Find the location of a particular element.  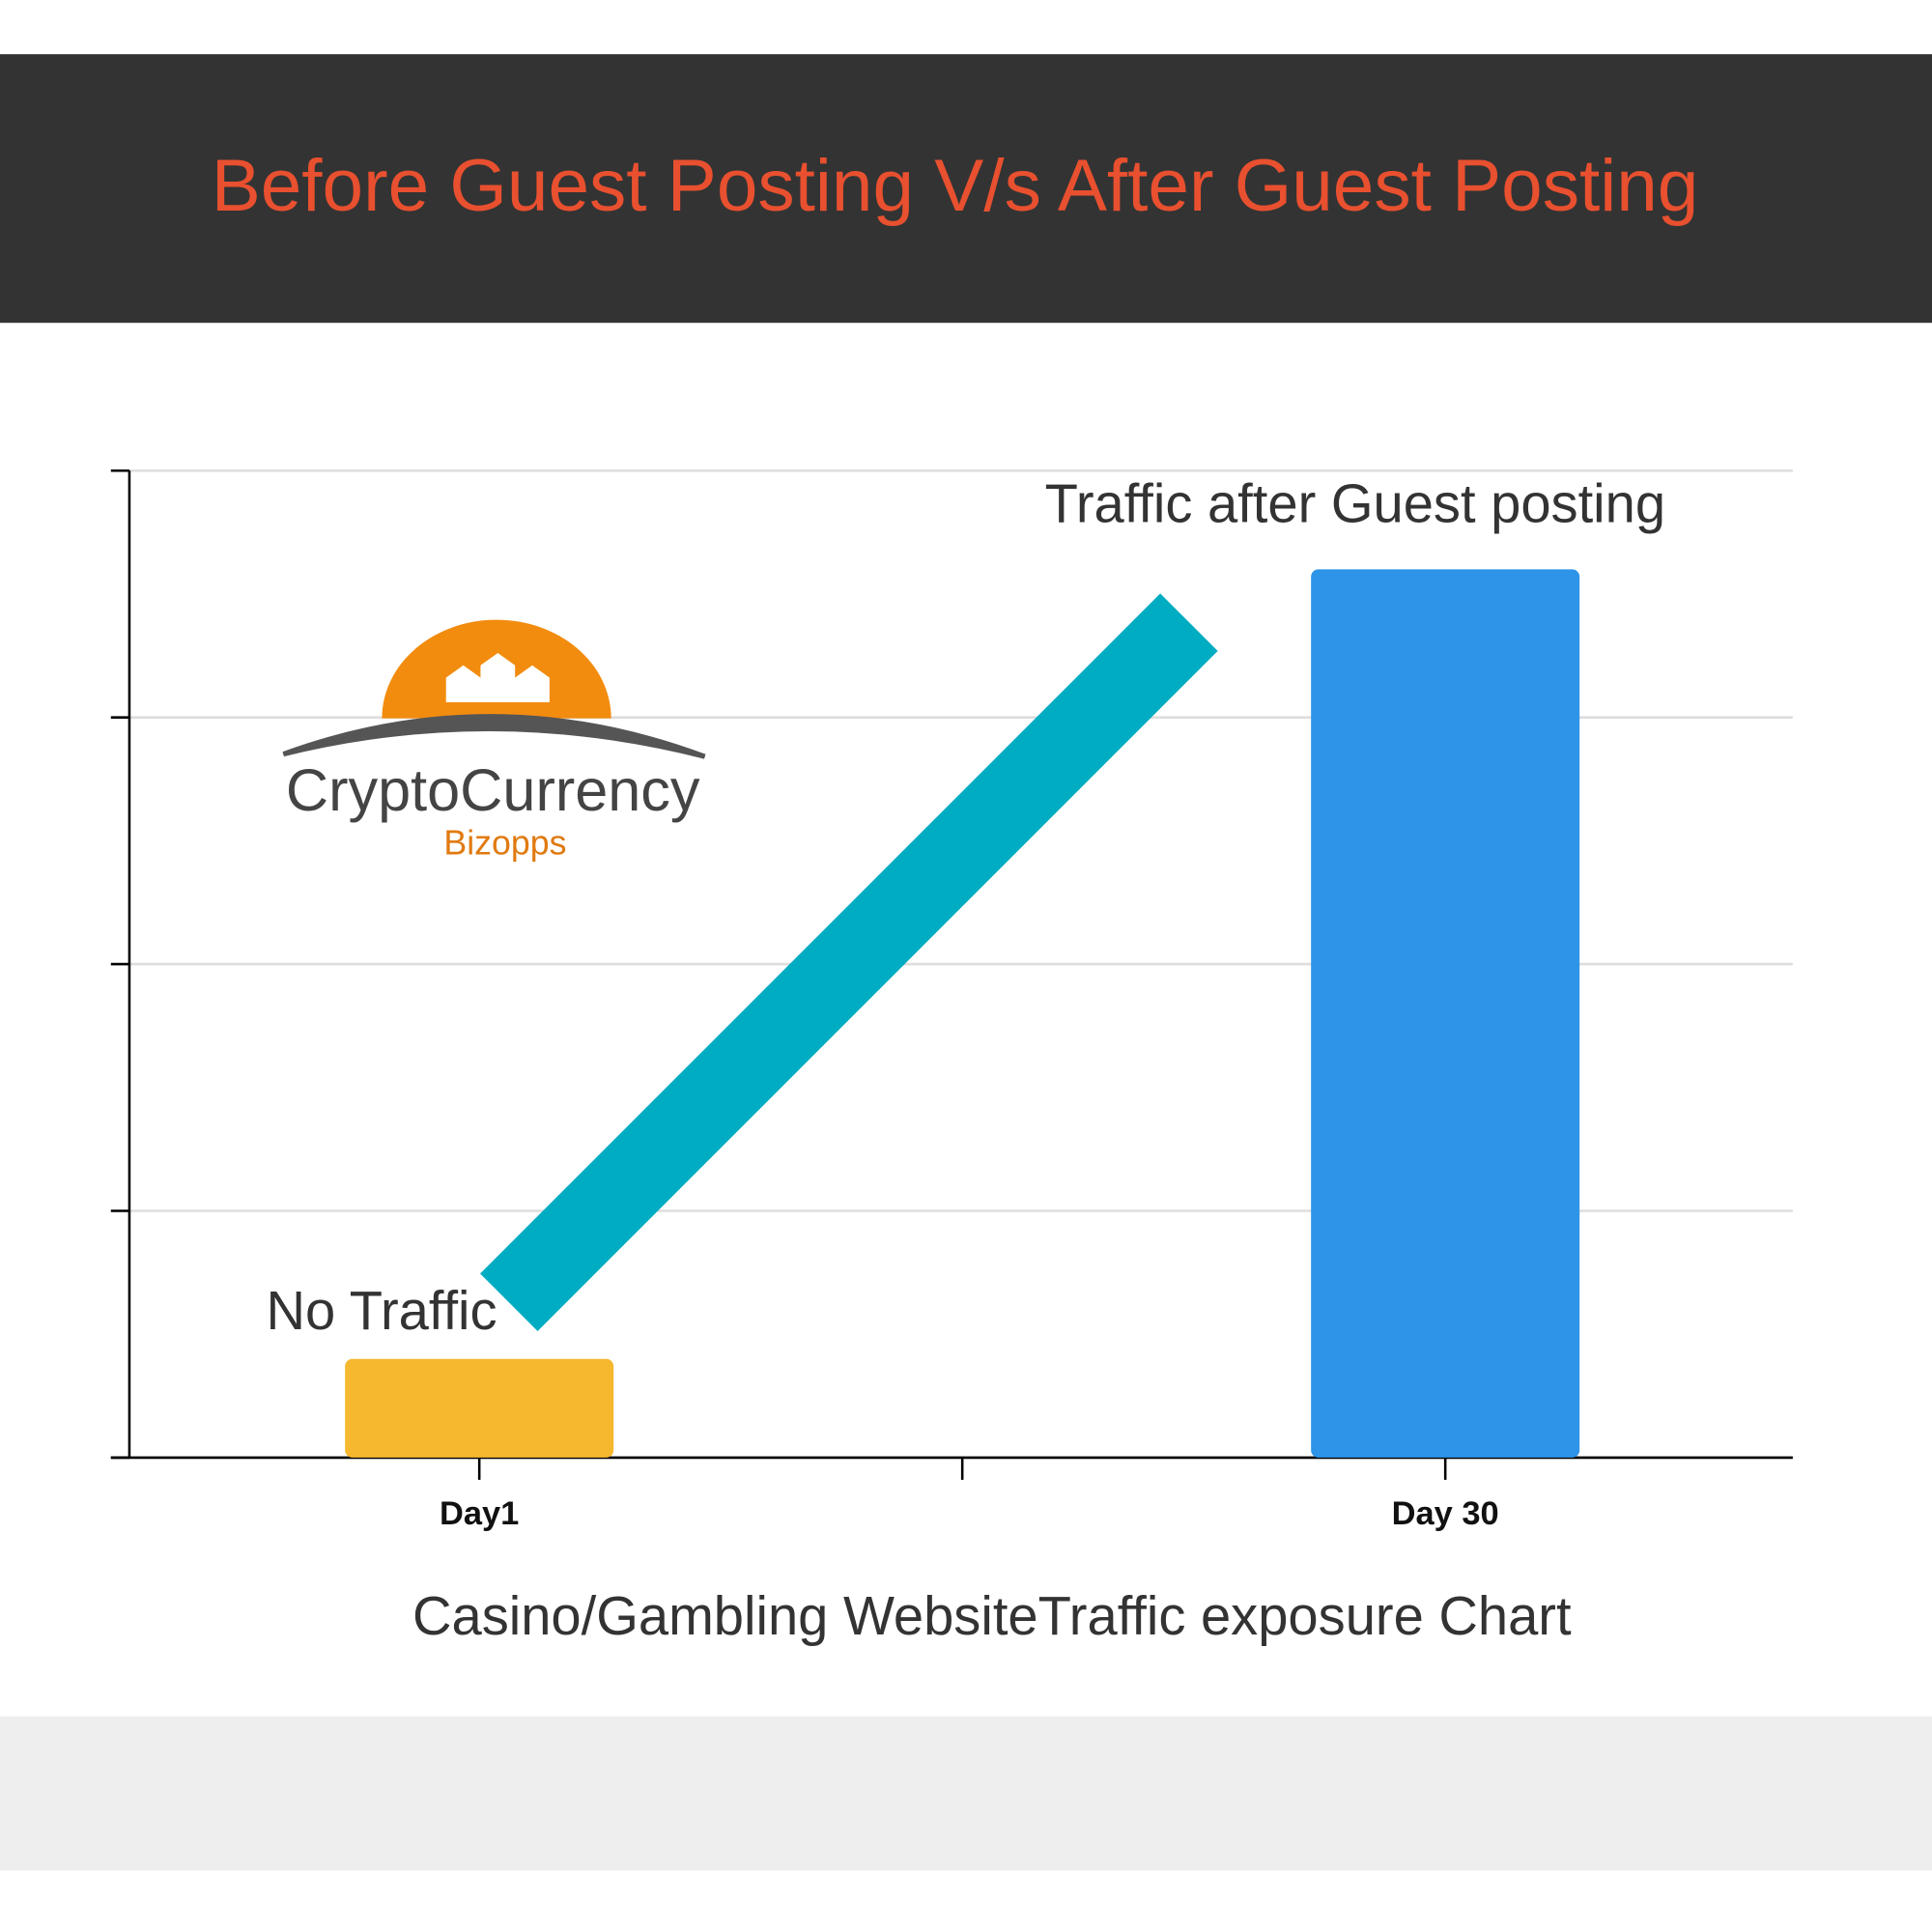

logo-tagline: Bizopps is located at coordinates (505, 842).